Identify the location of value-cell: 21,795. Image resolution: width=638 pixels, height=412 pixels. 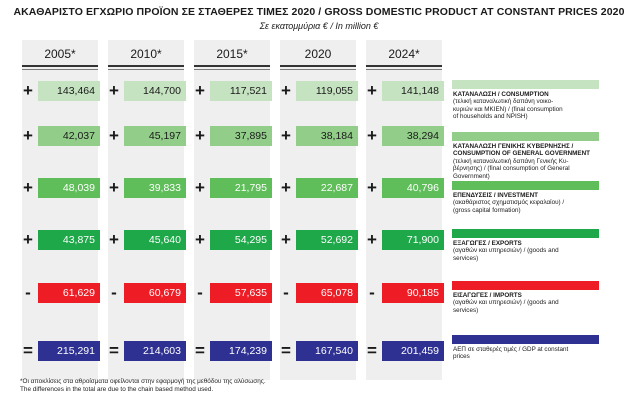
(241, 188).